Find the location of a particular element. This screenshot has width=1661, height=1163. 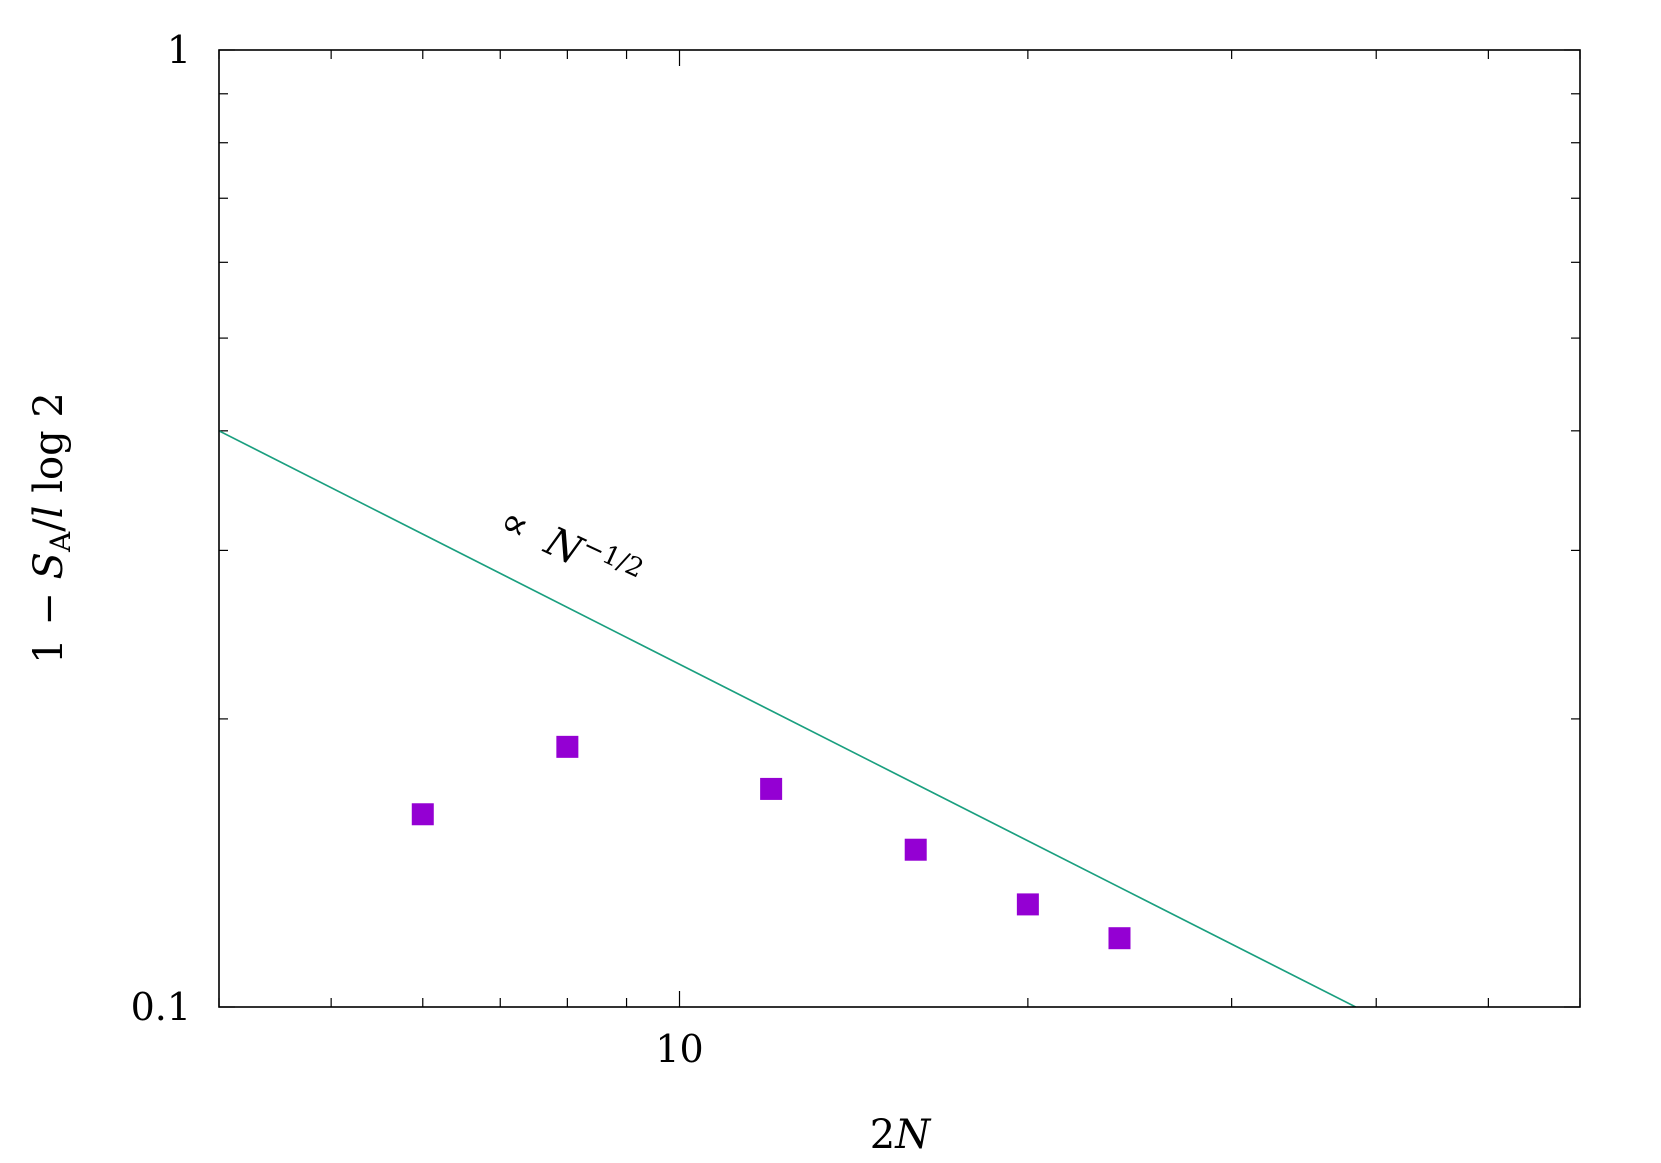

fit-annotation: ∝ N−1/2 is located at coordinates (570, 548).